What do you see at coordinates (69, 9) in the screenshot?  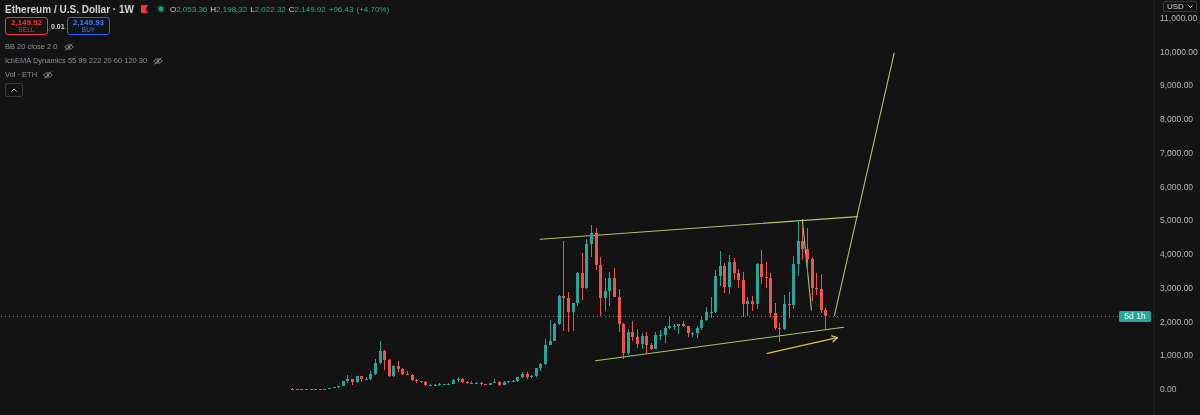 I see `chart-title: Ethereum / U.S. Dollar · 1W` at bounding box center [69, 9].